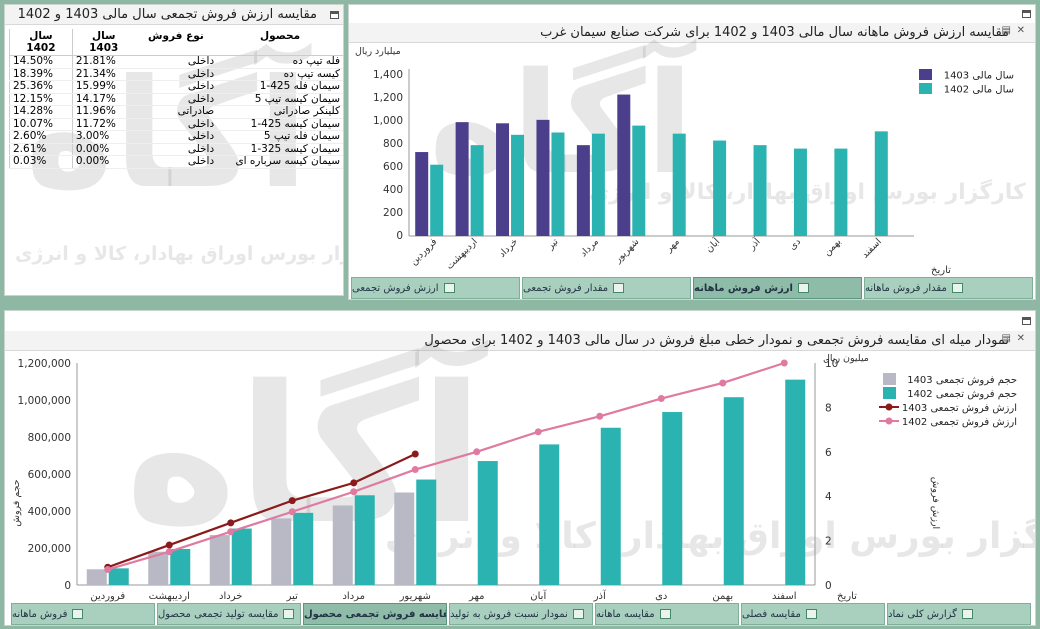 The height and width of the screenshot is (629, 1040). I want to click on tab-label: مقایسه تولید تجمعی محصول, so click(218, 614).